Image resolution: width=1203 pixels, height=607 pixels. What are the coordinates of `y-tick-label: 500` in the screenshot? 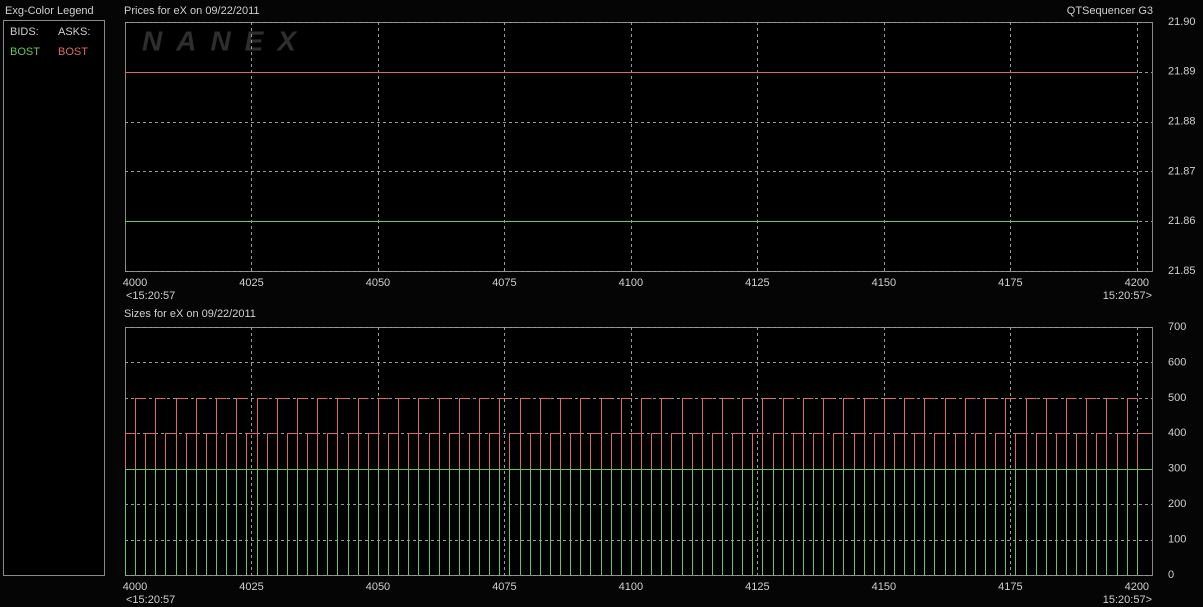 It's located at (1177, 398).